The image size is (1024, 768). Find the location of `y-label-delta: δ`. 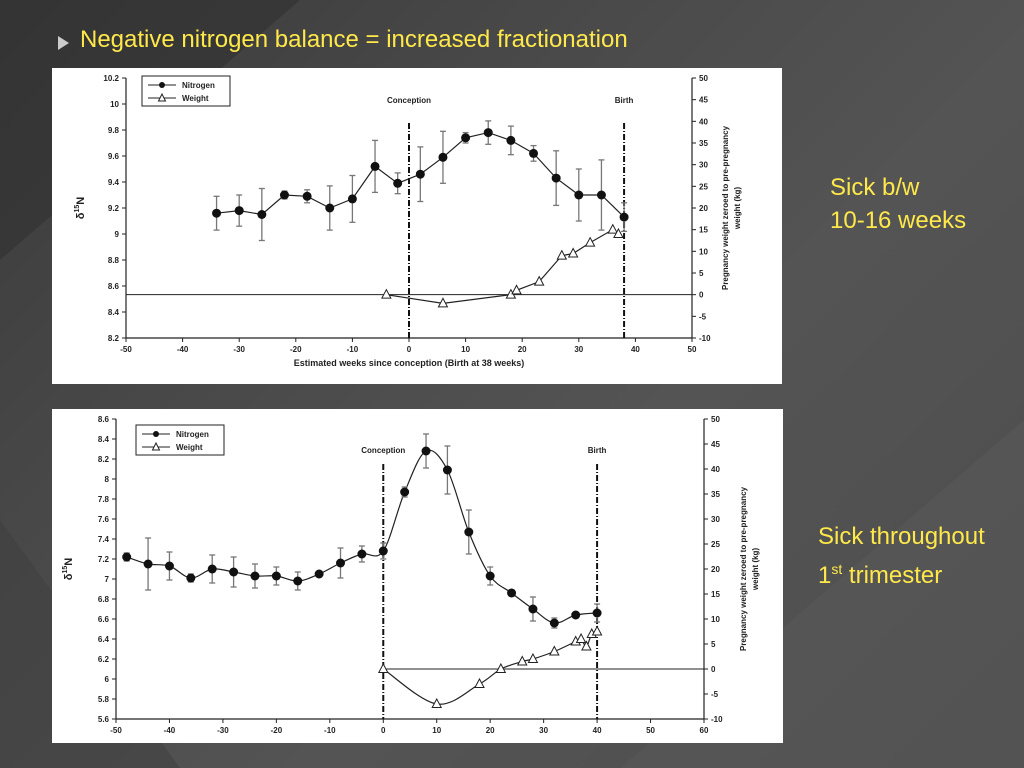

y-label-delta: δ is located at coordinates (81, 215).